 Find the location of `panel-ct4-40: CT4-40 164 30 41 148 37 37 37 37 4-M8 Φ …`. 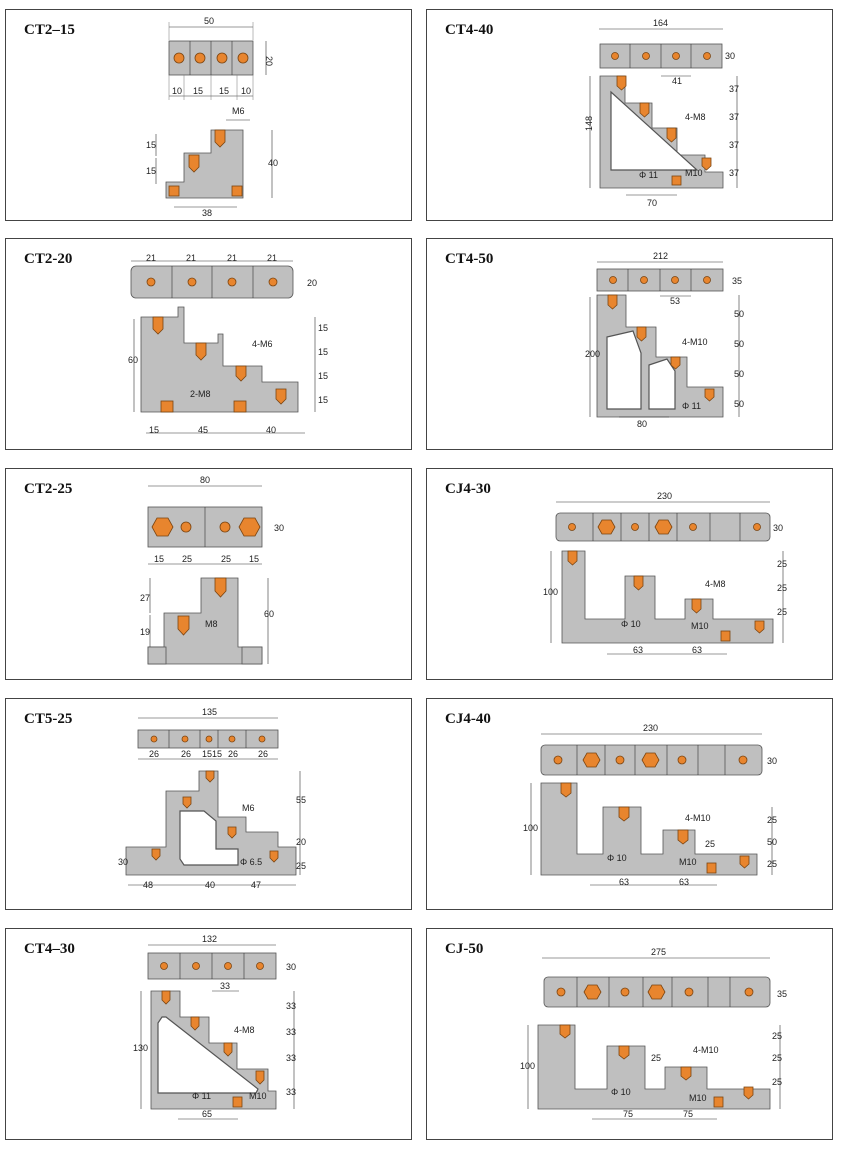

panel-ct4-40: CT4-40 164 30 41 148 37 37 37 37 4-M8 Φ … is located at coordinates (629, 115).